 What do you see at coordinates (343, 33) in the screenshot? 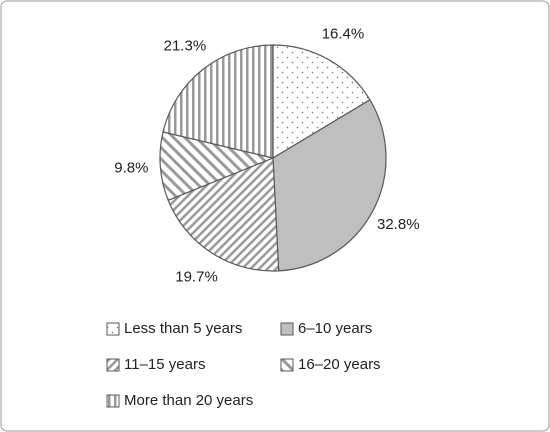
I see `data-label: 16.4%` at bounding box center [343, 33].